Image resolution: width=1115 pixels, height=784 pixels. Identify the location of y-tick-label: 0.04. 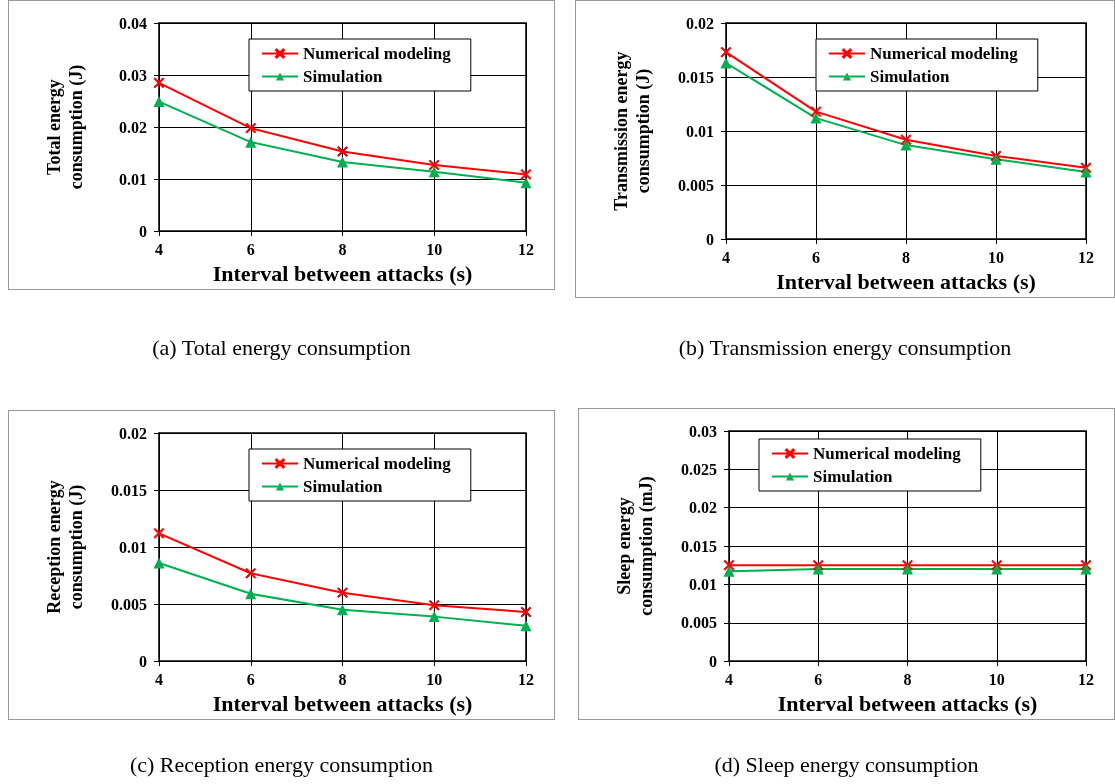
(133, 23).